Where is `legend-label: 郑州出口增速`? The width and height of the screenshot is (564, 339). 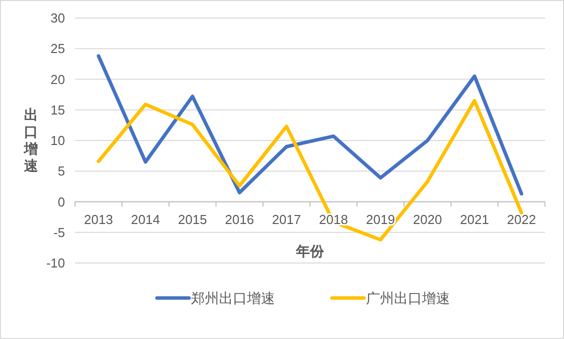 legend-label: 郑州出口增速 is located at coordinates (233, 298).